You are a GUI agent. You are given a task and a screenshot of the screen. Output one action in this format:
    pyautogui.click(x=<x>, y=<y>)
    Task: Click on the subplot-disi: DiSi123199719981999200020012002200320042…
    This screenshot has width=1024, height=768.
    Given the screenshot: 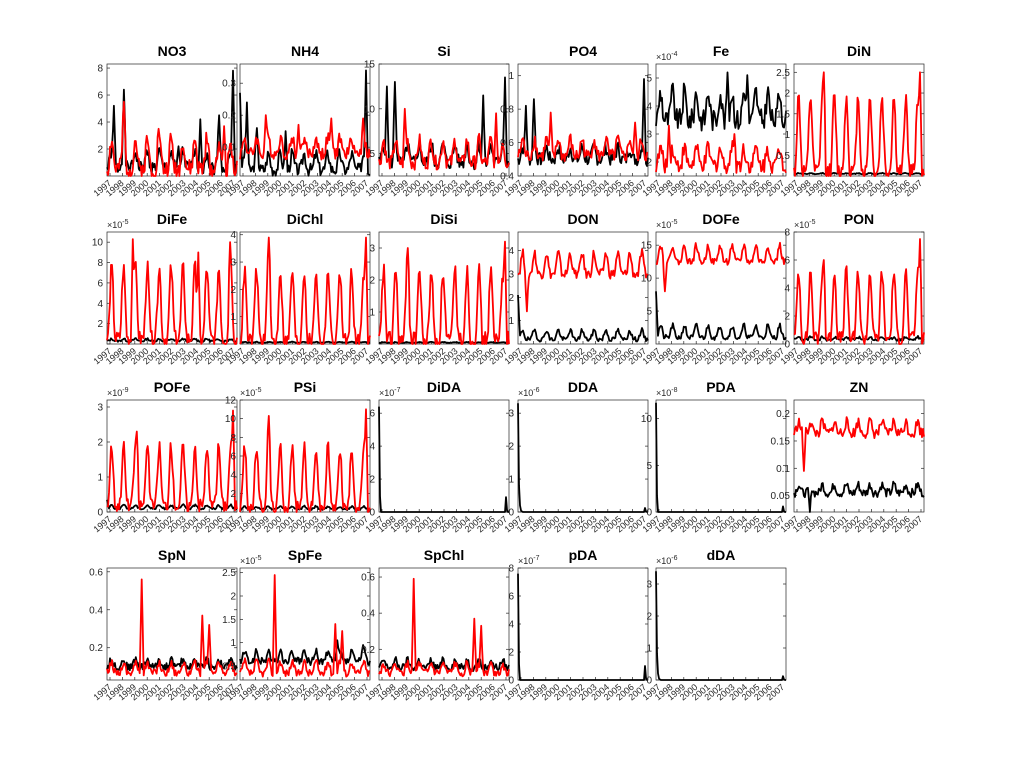 What is the action you would take?
    pyautogui.click(x=437, y=288)
    